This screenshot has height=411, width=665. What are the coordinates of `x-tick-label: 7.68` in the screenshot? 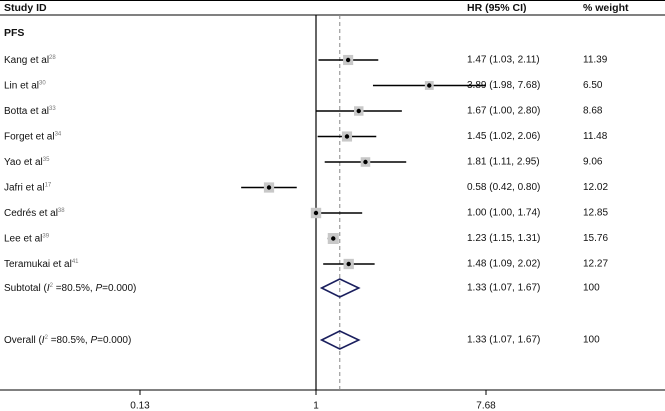 It's located at (486, 406).